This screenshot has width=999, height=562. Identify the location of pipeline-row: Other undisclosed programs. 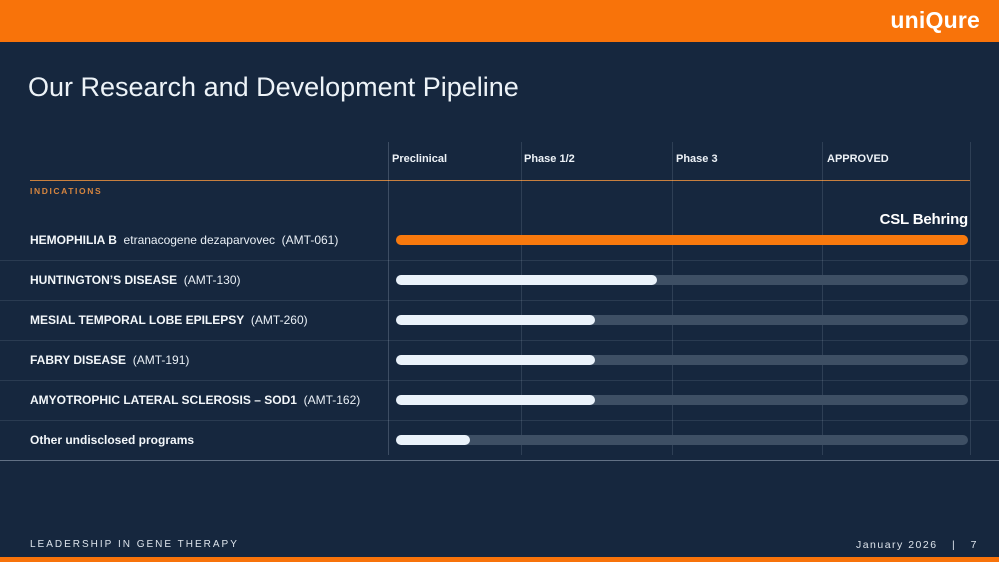
(499, 441).